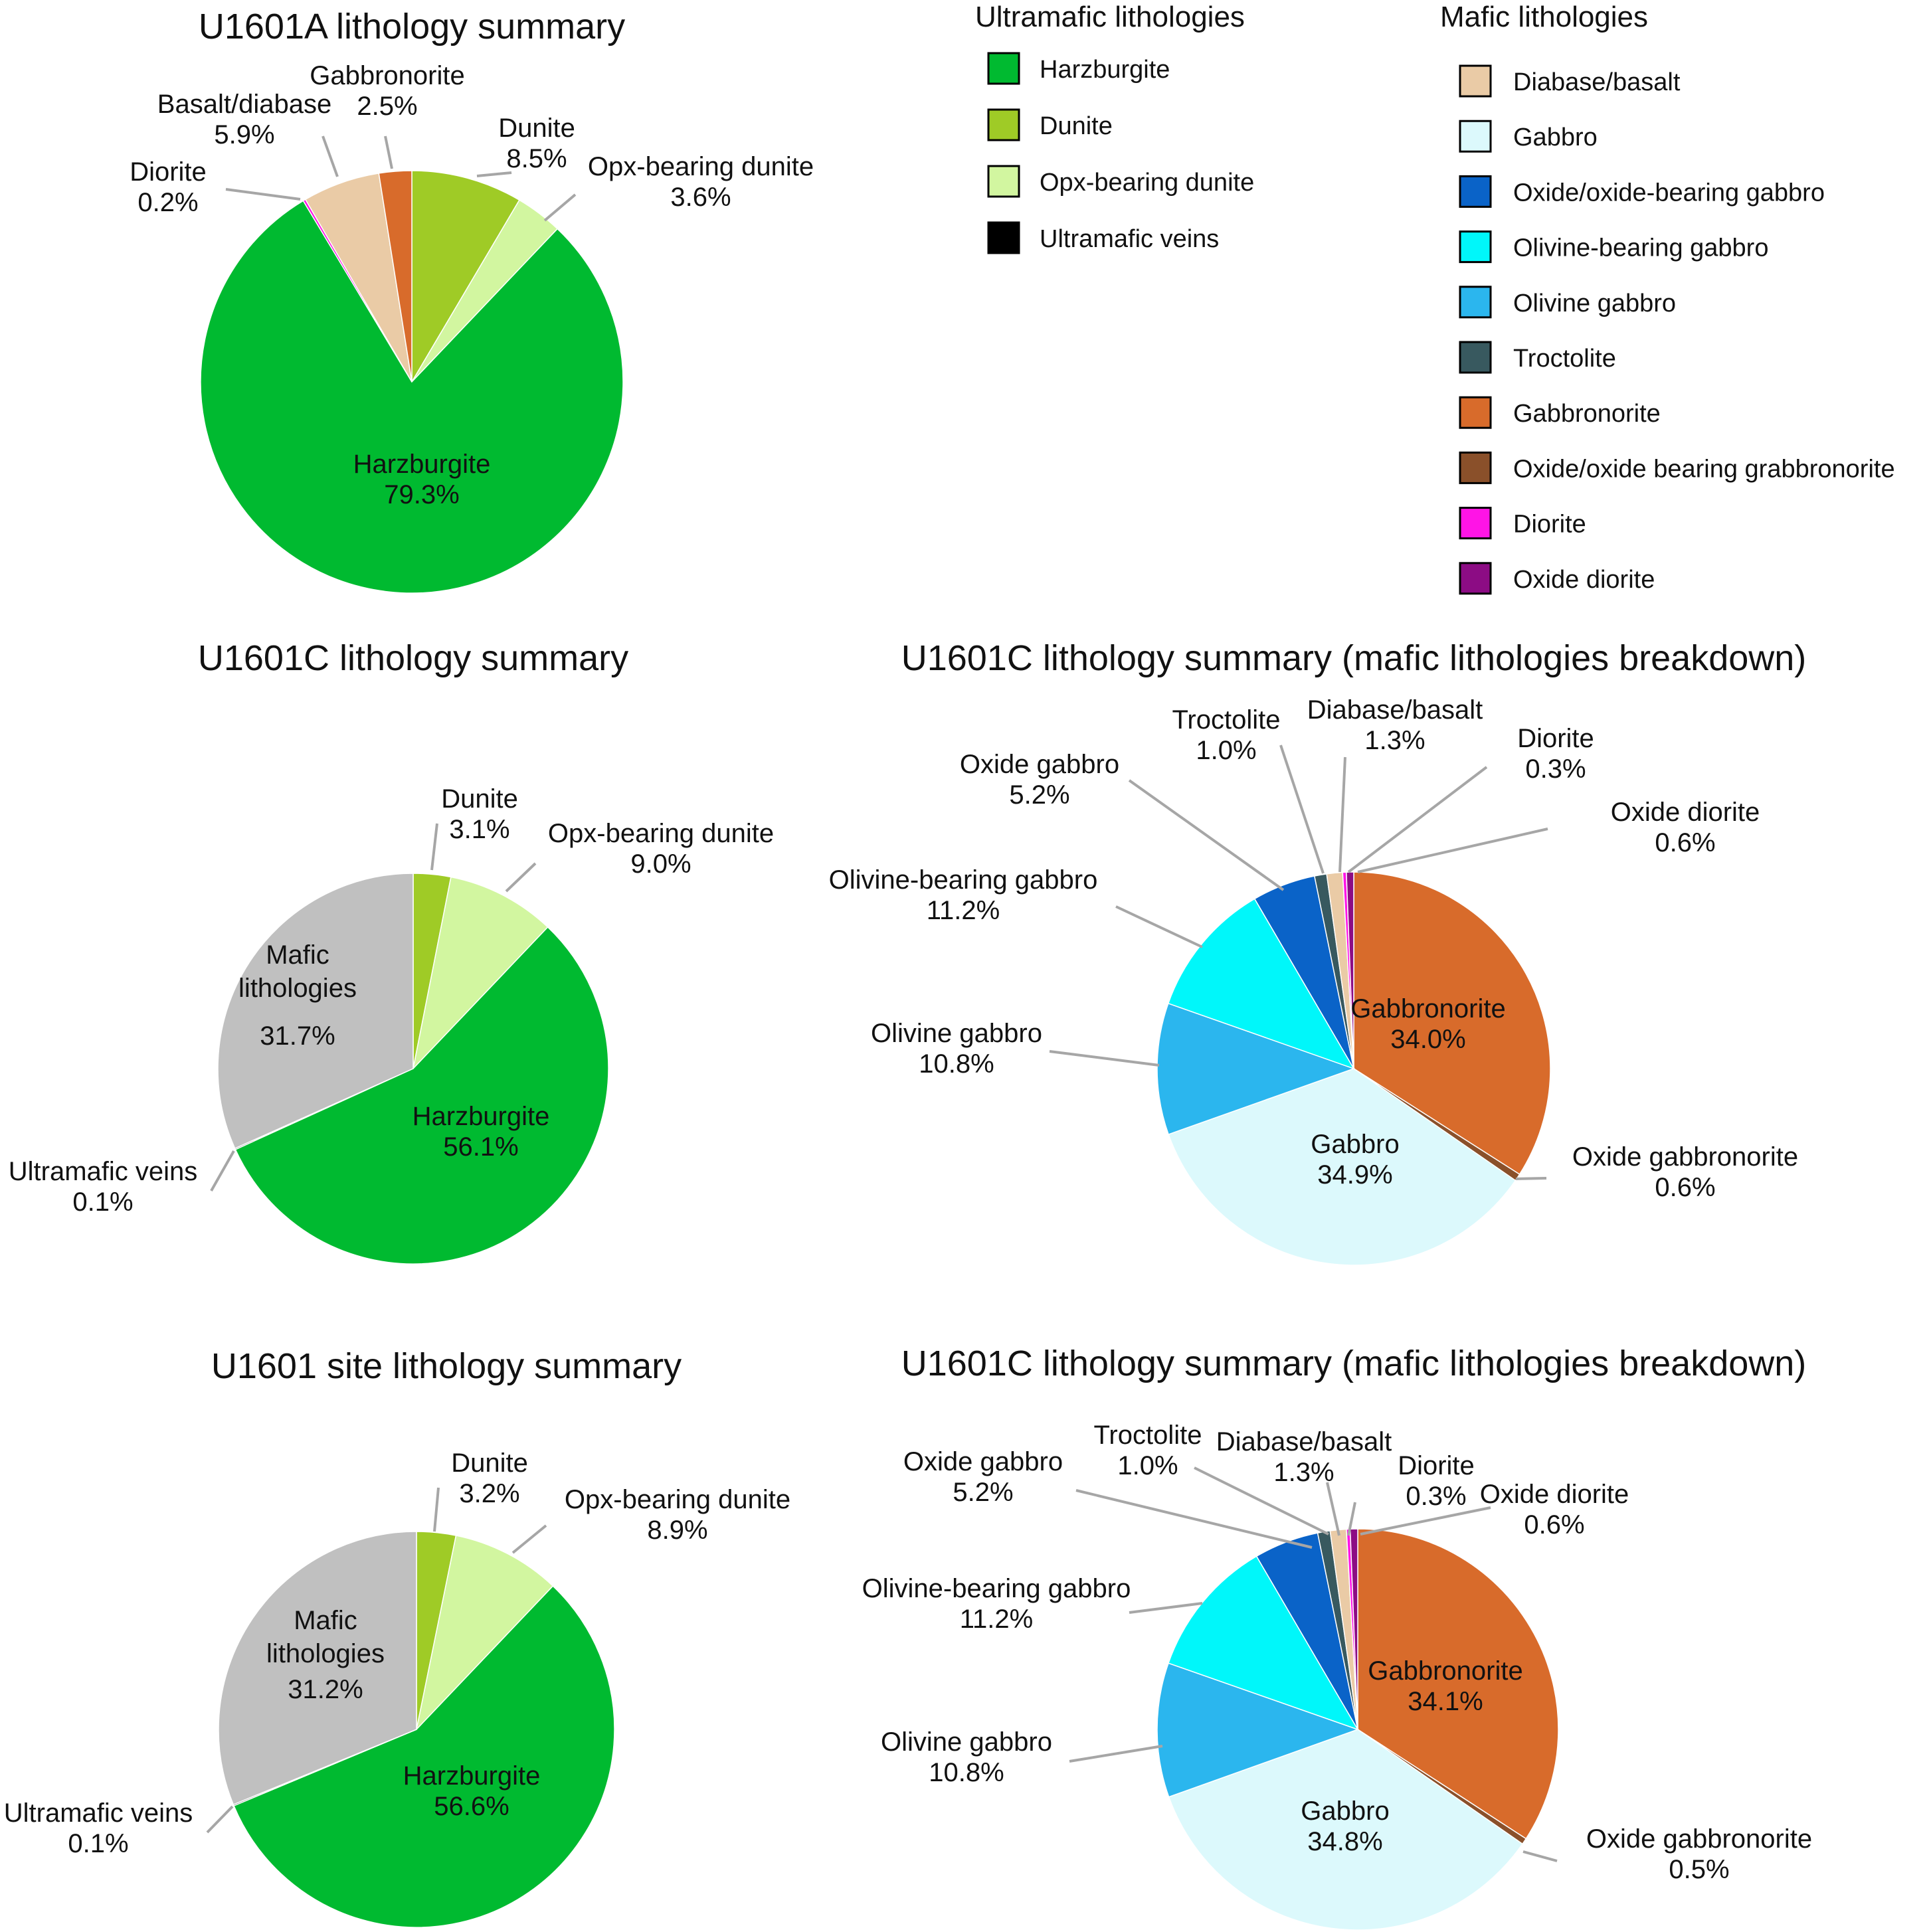 The width and height of the screenshot is (1931, 1932). What do you see at coordinates (1640, 248) in the screenshot?
I see `legend-label: Olivine-bearing gabbro` at bounding box center [1640, 248].